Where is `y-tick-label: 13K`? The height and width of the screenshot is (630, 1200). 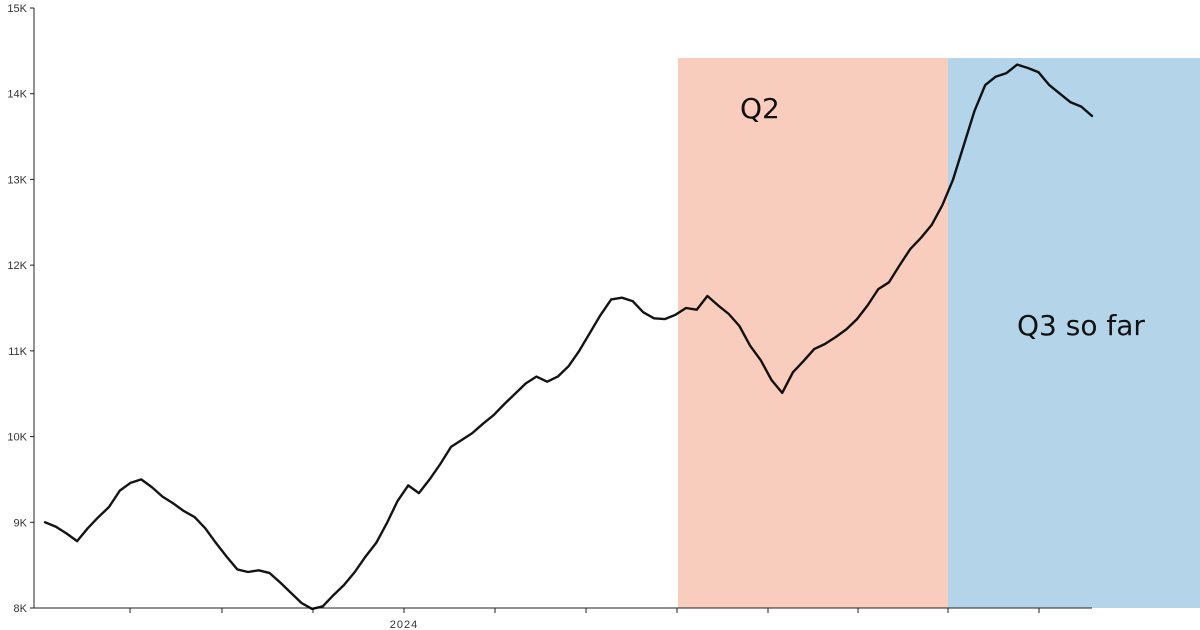 y-tick-label: 13K is located at coordinates (17, 180).